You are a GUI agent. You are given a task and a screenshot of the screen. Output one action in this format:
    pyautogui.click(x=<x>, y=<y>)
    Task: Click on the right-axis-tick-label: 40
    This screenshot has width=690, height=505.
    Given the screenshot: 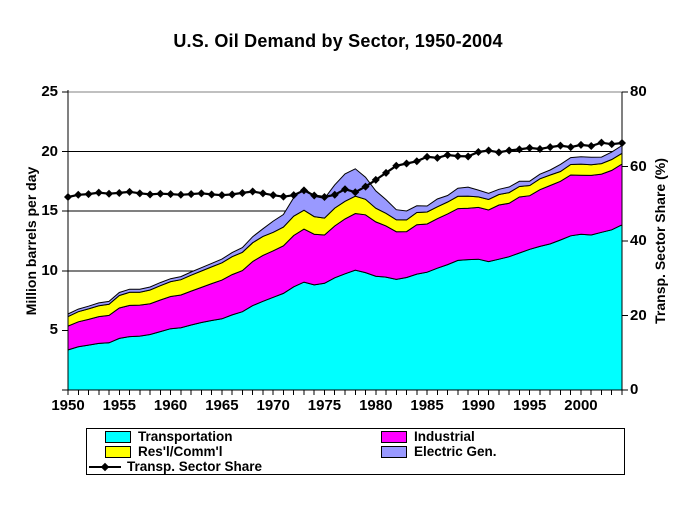 What is the action you would take?
    pyautogui.click(x=638, y=240)
    